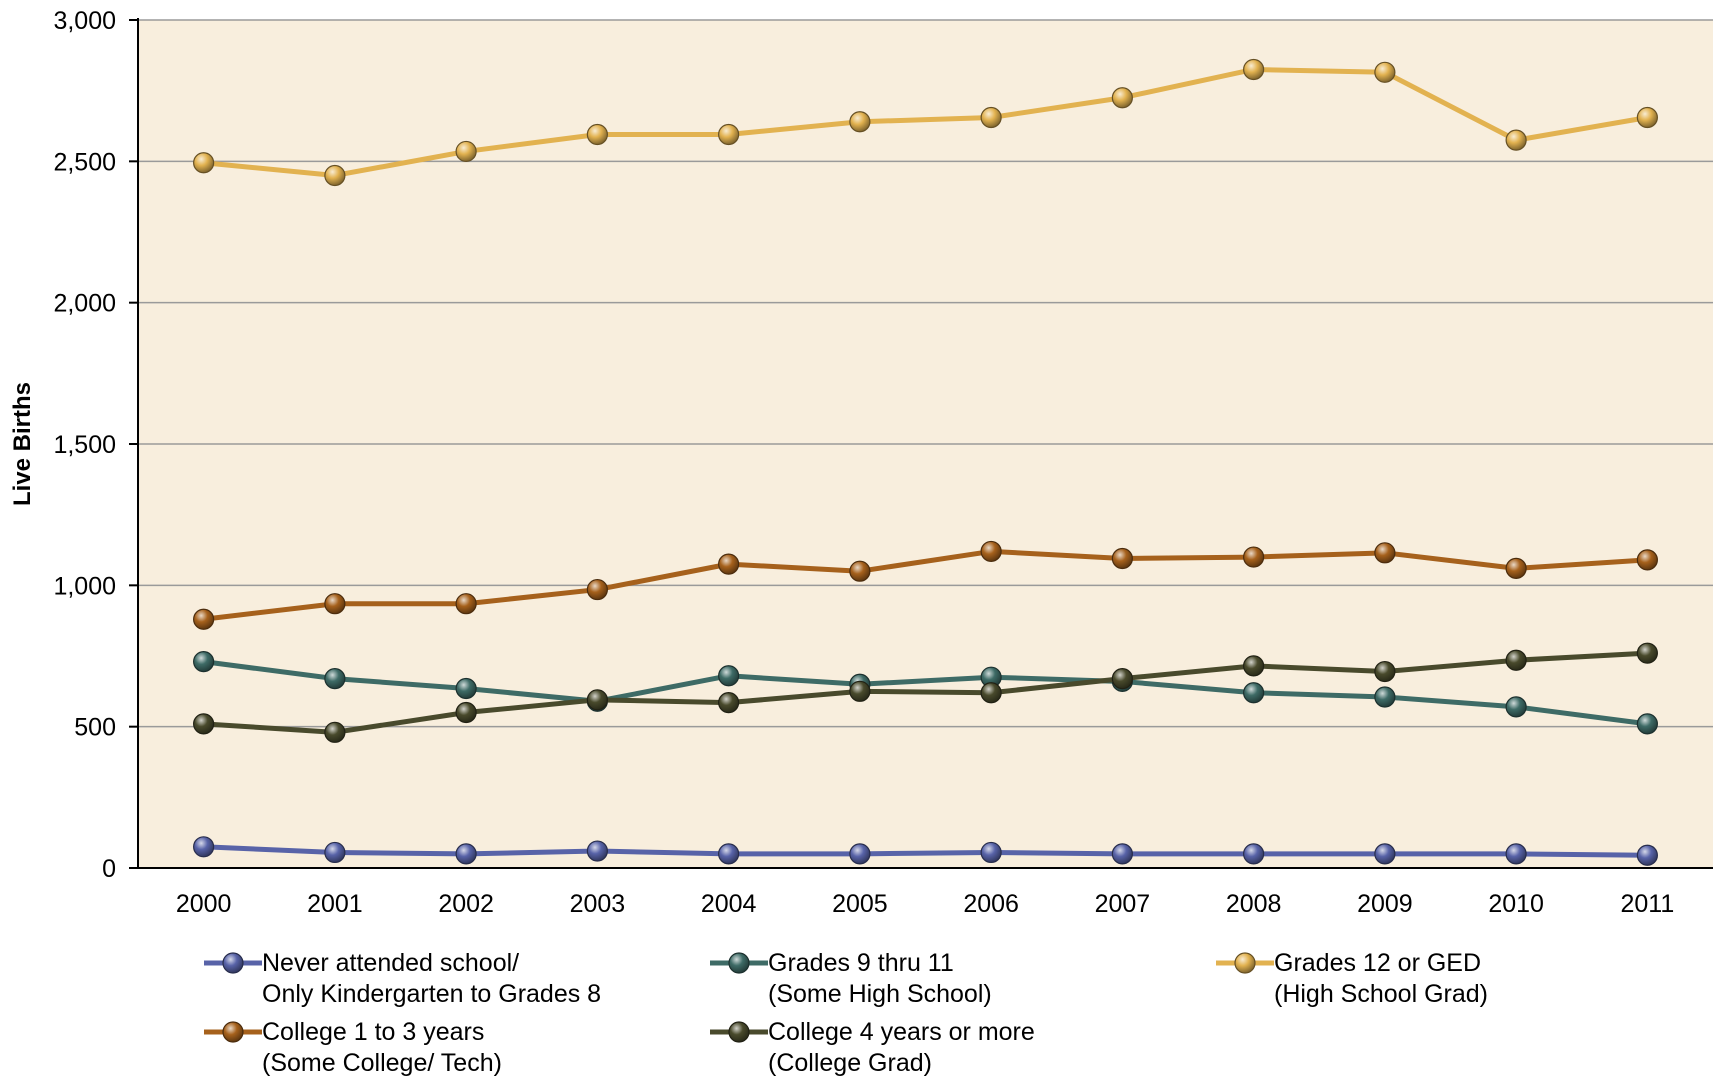 The height and width of the screenshot is (1079, 1713). Describe the element at coordinates (109, 869) in the screenshot. I see `y-tick-label: 0` at that location.